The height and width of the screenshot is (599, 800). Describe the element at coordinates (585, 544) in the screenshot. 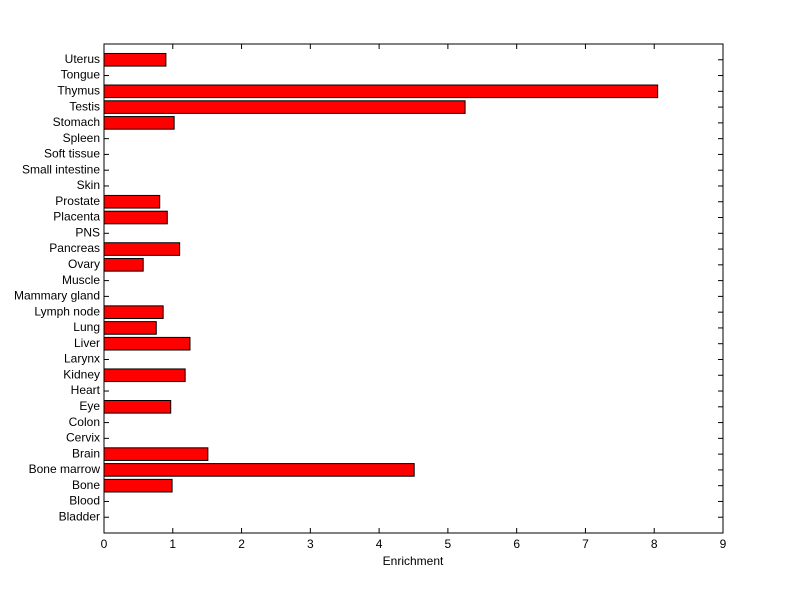

I see `x-tick-label: 7` at that location.